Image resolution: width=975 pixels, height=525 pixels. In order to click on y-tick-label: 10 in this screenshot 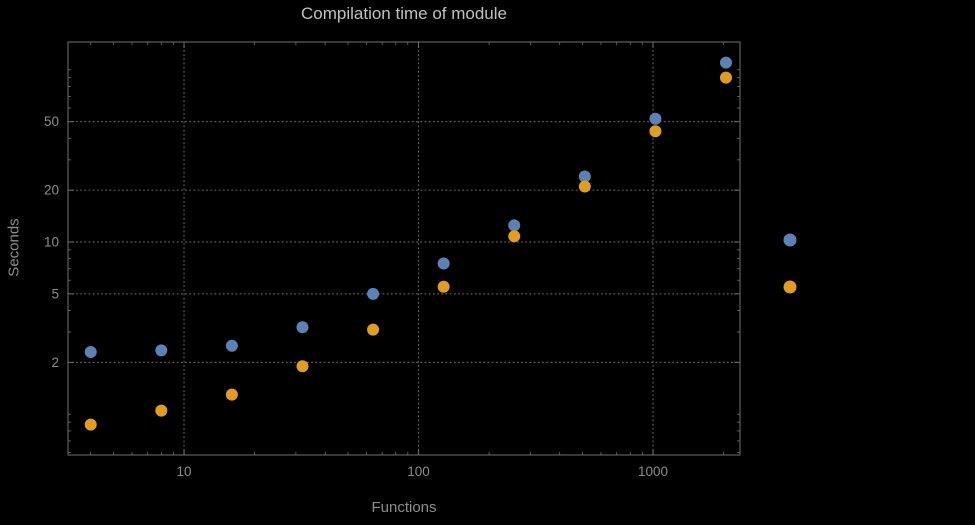, I will do `click(51, 242)`.